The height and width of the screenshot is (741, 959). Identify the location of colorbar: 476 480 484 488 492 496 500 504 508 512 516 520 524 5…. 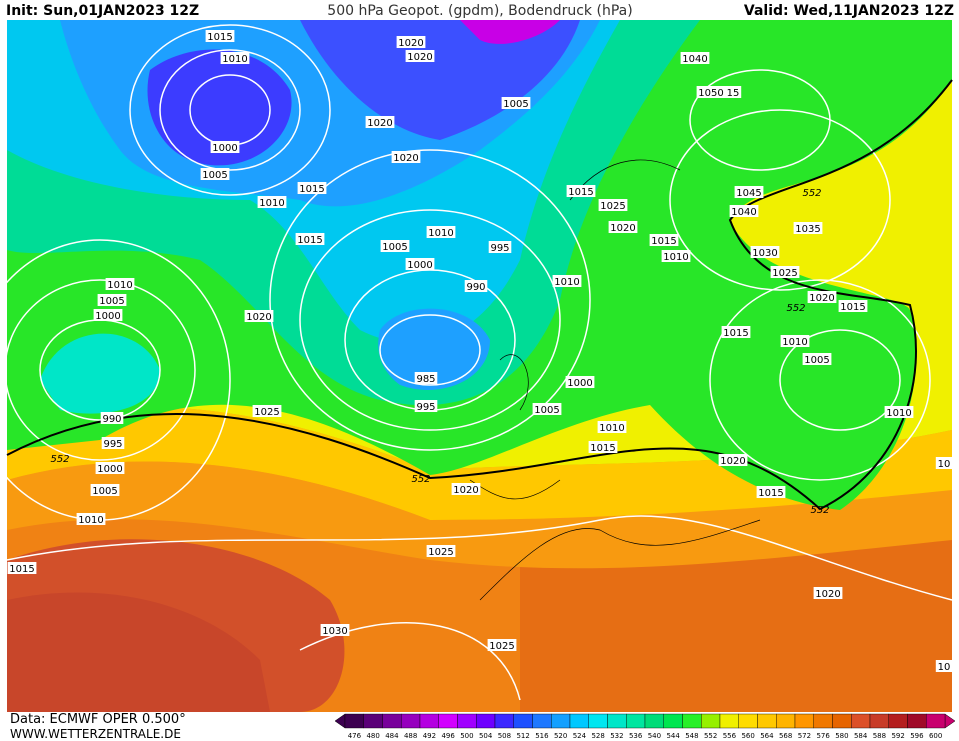
(645, 726).